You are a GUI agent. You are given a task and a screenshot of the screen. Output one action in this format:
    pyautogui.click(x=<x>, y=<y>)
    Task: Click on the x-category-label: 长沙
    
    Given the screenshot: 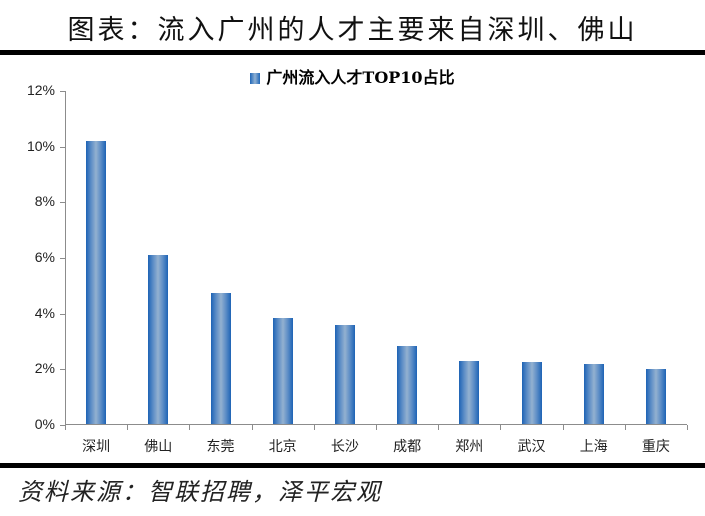 What is the action you would take?
    pyautogui.click(x=344, y=447)
    